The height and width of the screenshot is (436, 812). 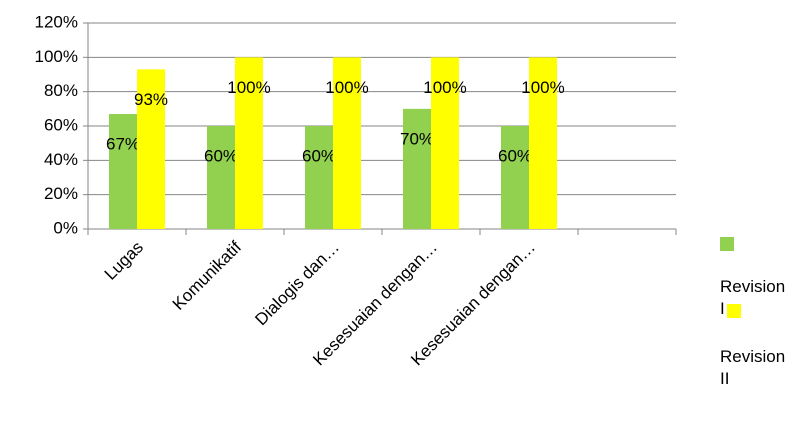 What do you see at coordinates (61, 124) in the screenshot?
I see `y-tick-label: 60%` at bounding box center [61, 124].